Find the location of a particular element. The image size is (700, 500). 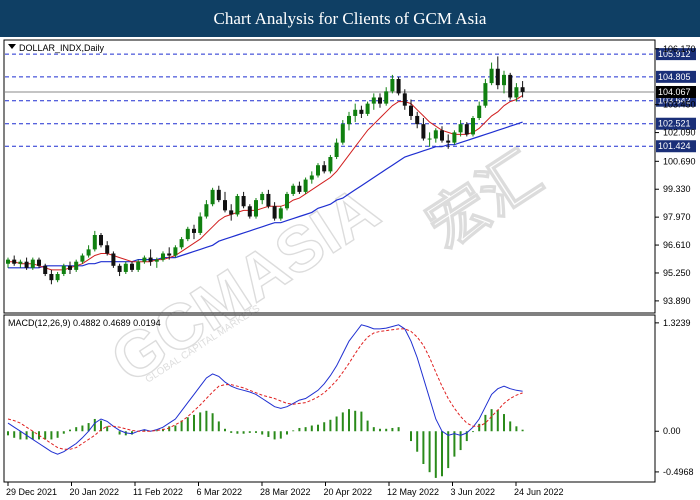

macd-tick-label: 1.3239 is located at coordinates (677, 323).